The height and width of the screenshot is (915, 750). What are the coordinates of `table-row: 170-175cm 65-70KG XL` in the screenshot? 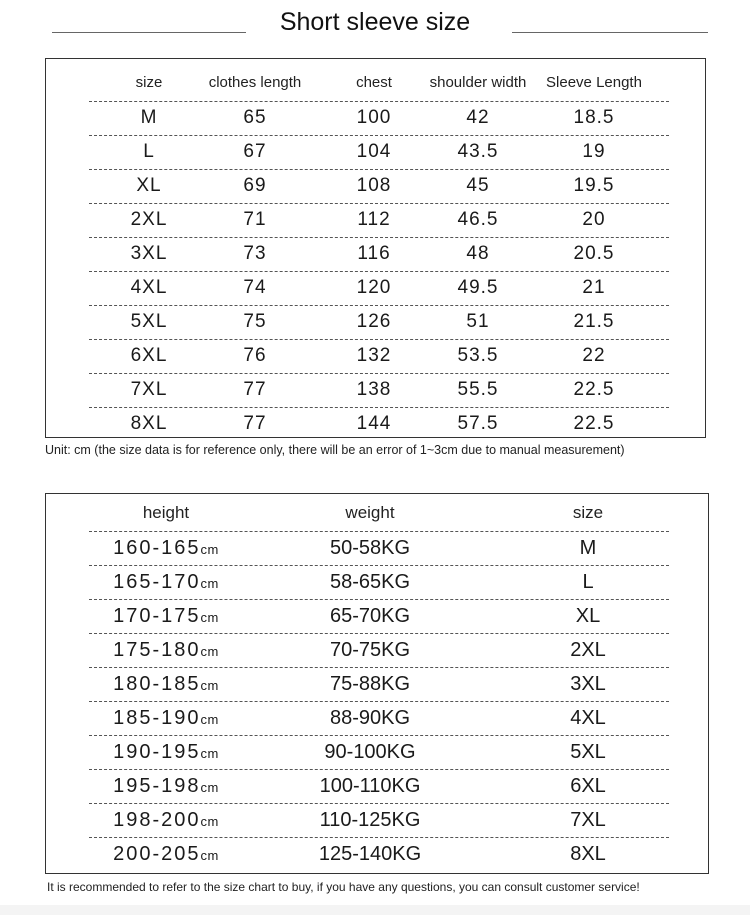 It's located at (377, 616).